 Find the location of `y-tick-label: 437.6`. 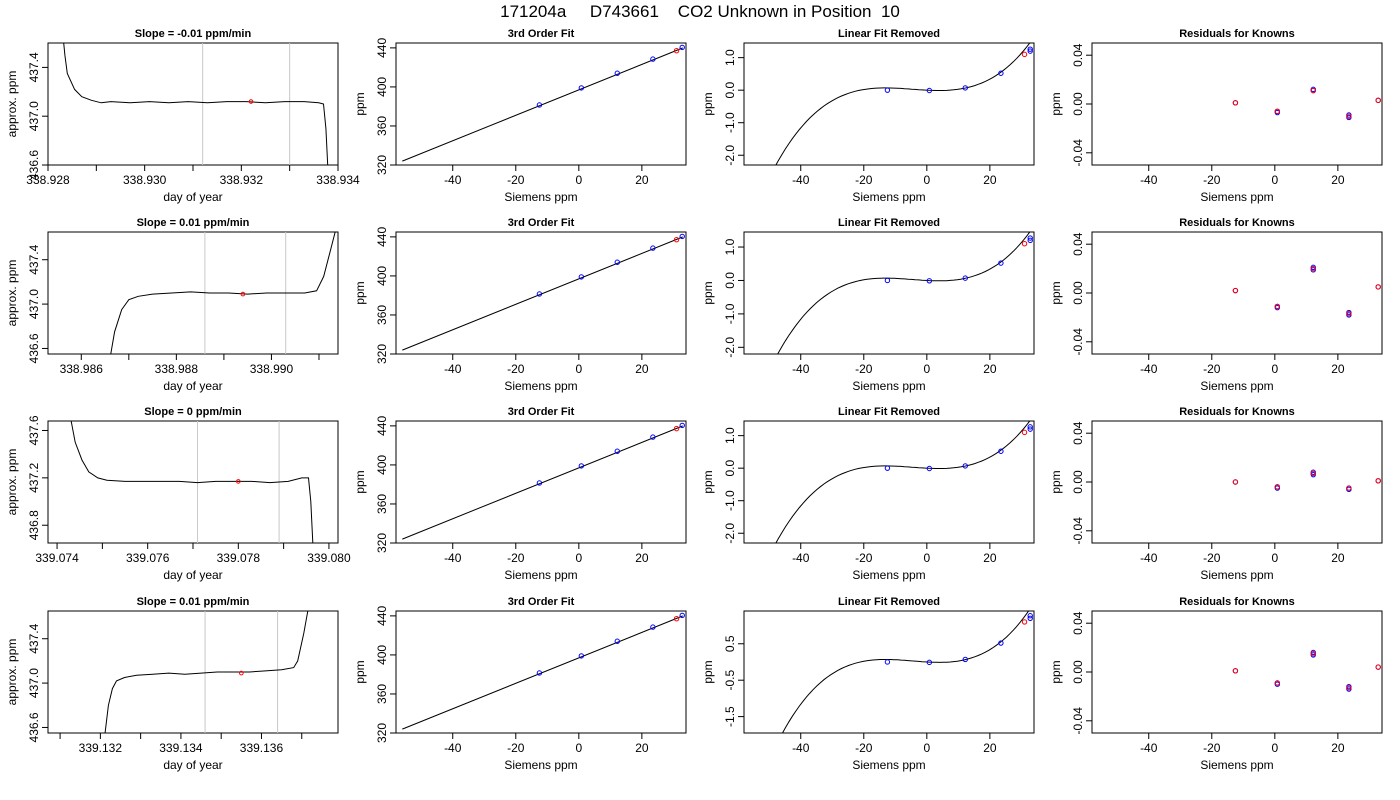

y-tick-label: 437.6 is located at coordinates (34, 430).